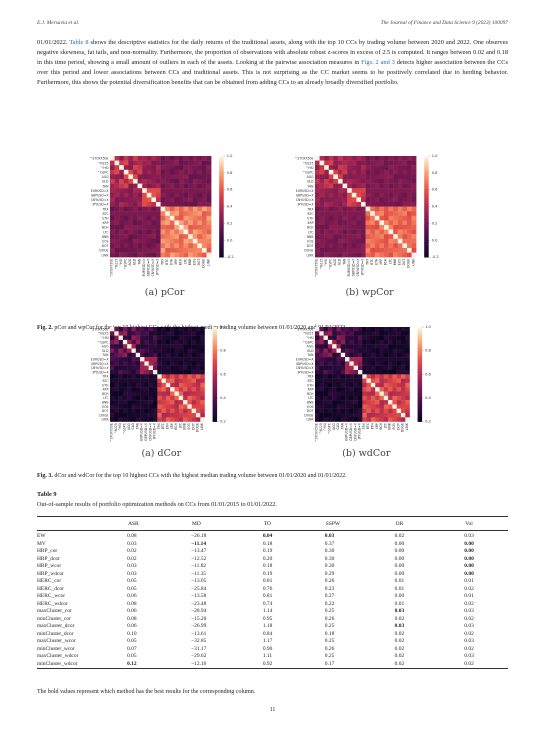  I want to click on figs-2-3-link: Figs. 2 and 3, so click(378, 62).